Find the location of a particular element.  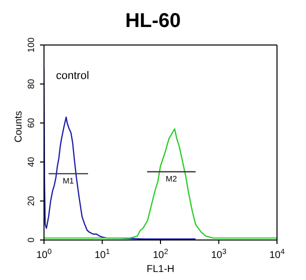

x-tick-label: 10$^{3}$ is located at coordinates (218, 253).